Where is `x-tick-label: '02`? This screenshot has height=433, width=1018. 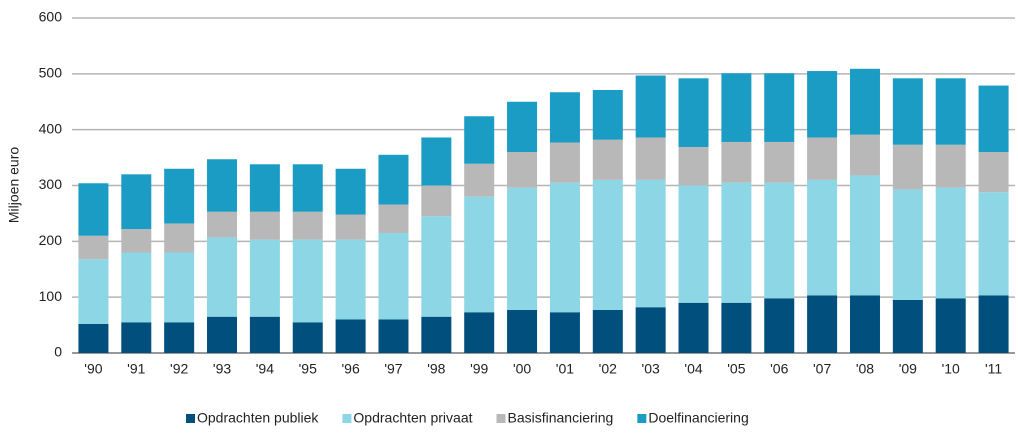 x-tick-label: '02 is located at coordinates (608, 369).